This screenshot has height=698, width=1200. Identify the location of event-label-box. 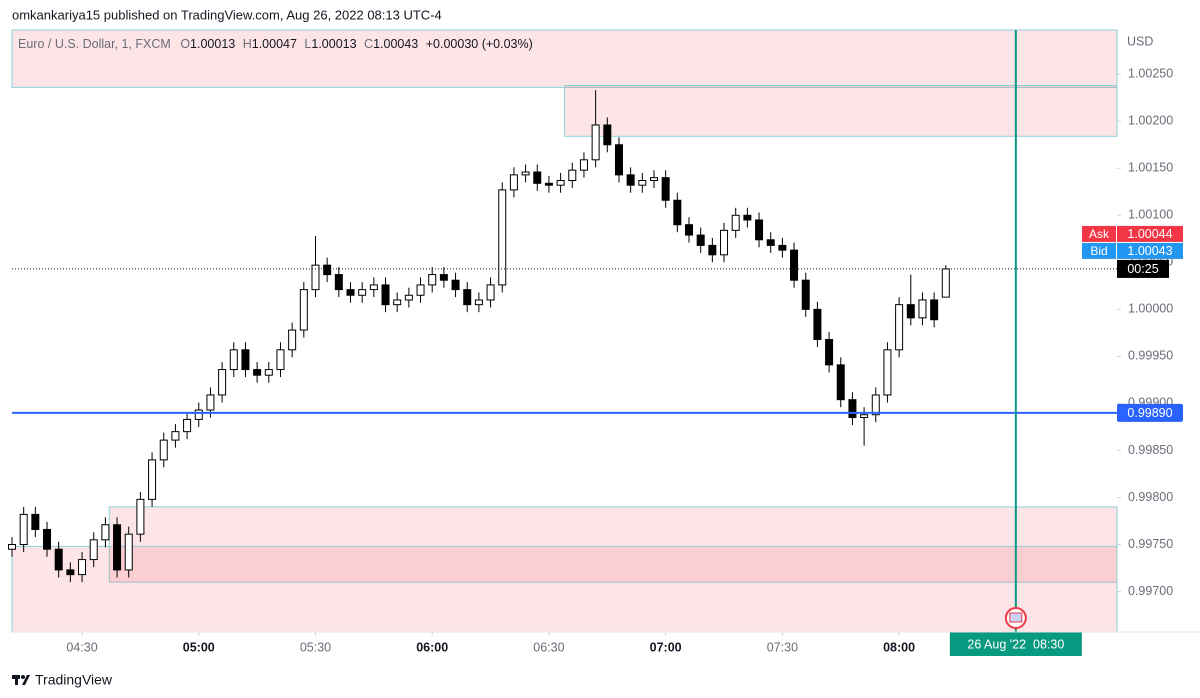
(1015, 644).